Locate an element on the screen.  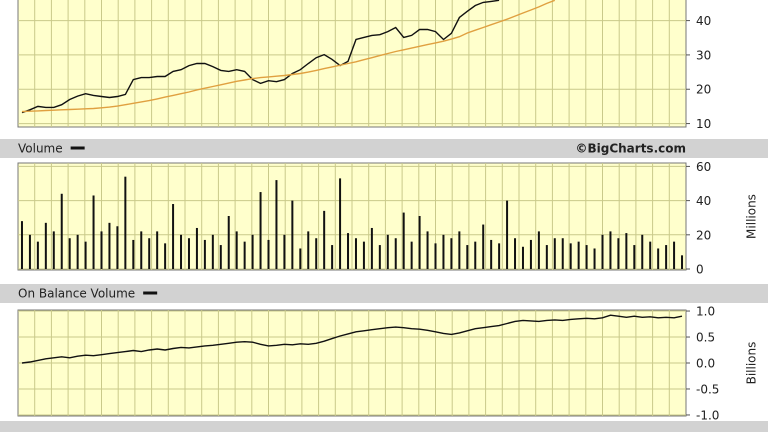
y-axis-label: Billions is located at coordinates (752, 363).